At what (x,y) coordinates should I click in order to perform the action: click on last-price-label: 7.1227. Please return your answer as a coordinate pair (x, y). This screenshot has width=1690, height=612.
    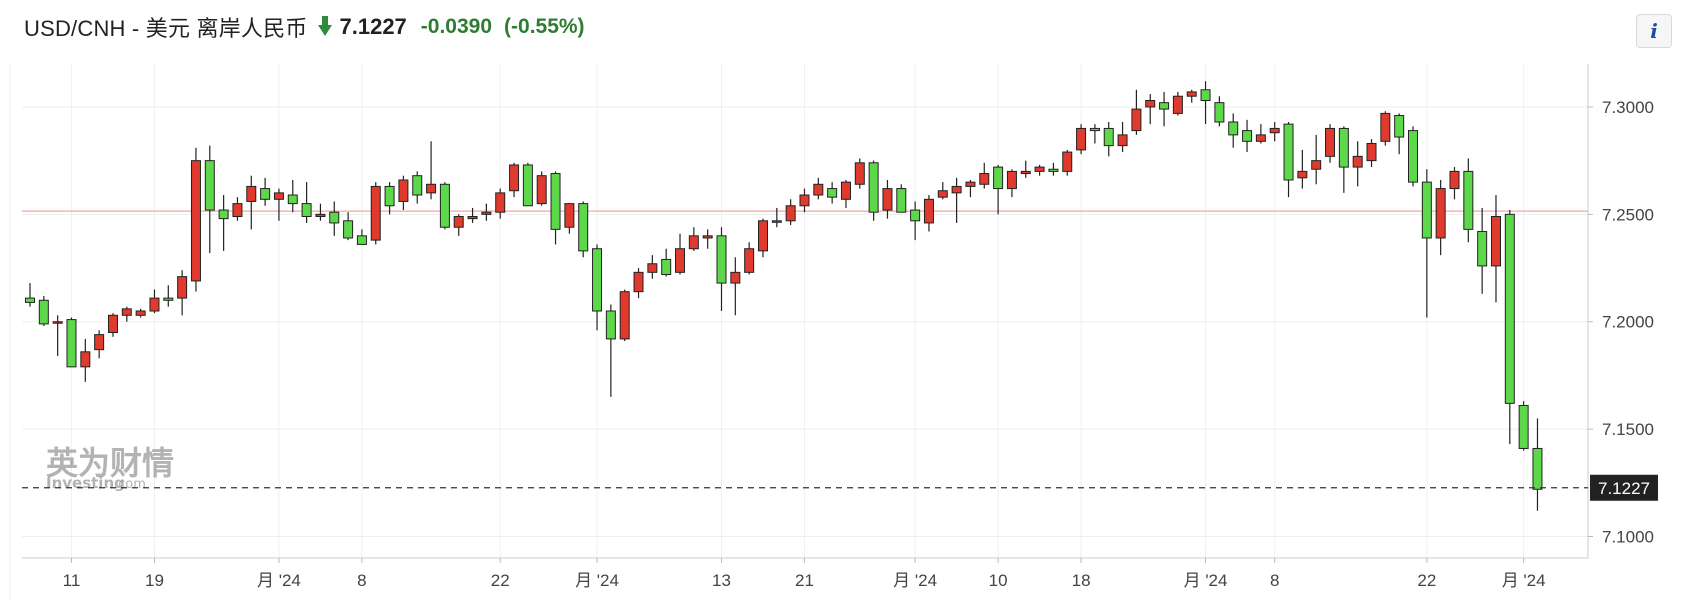
    Looking at the image, I should click on (1624, 488).